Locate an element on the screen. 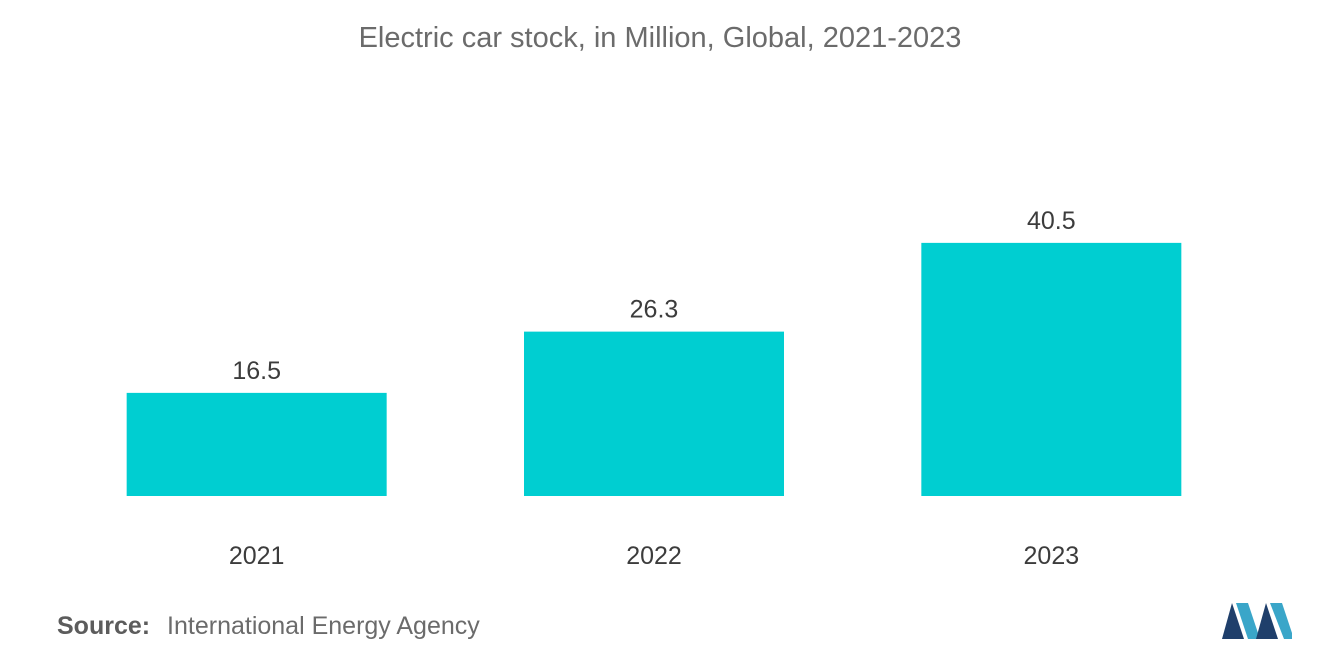 This screenshot has height=665, width=1320. source-label: Source: is located at coordinates (104, 626).